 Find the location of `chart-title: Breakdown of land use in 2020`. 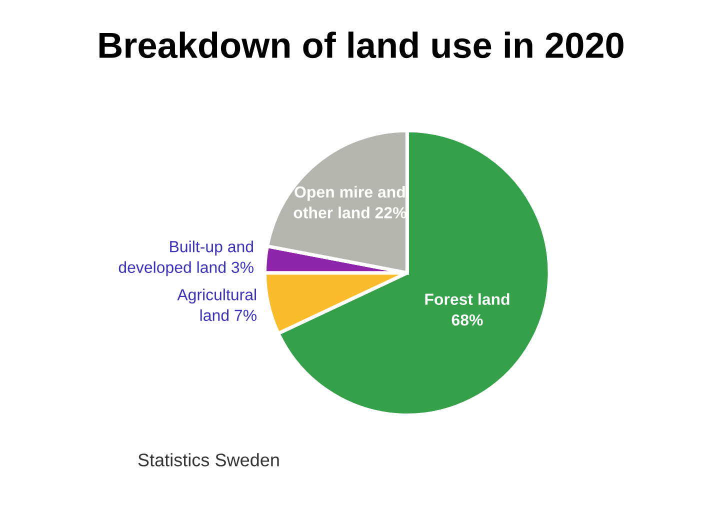

chart-title: Breakdown of land use in 2020 is located at coordinates (362, 45).